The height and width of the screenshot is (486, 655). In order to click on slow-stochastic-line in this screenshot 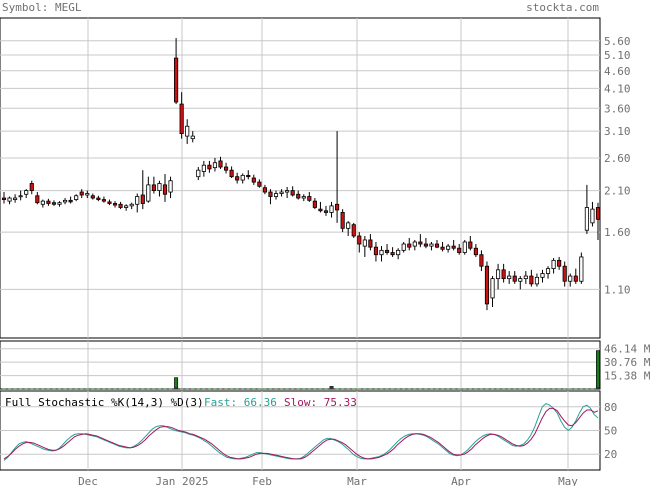, I will do `click(301, 433)`.